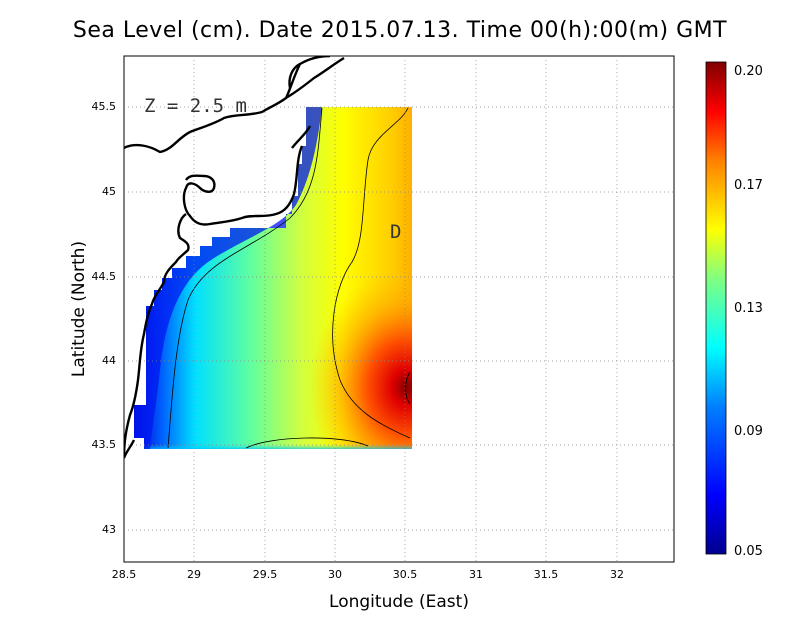 The image size is (800, 618). I want to click on colorbar-tick: 0.13, so click(748, 308).